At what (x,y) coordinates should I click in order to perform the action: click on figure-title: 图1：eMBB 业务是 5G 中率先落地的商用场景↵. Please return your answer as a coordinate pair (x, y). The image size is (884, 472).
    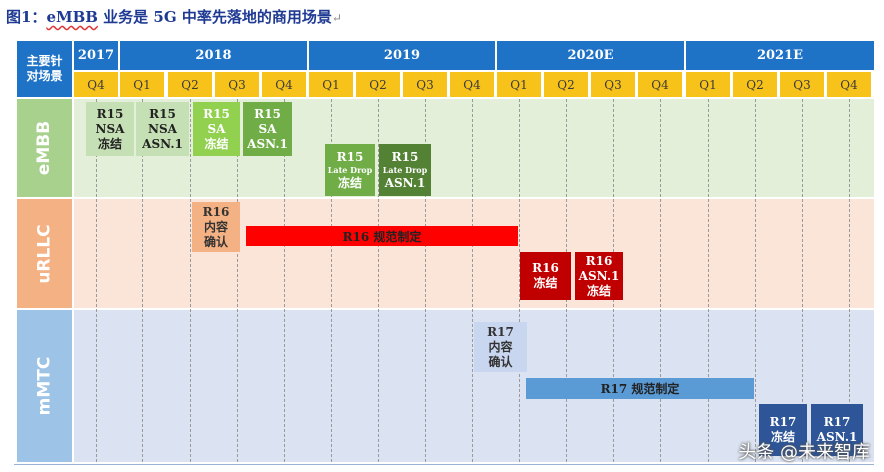
    Looking at the image, I should click on (174, 16).